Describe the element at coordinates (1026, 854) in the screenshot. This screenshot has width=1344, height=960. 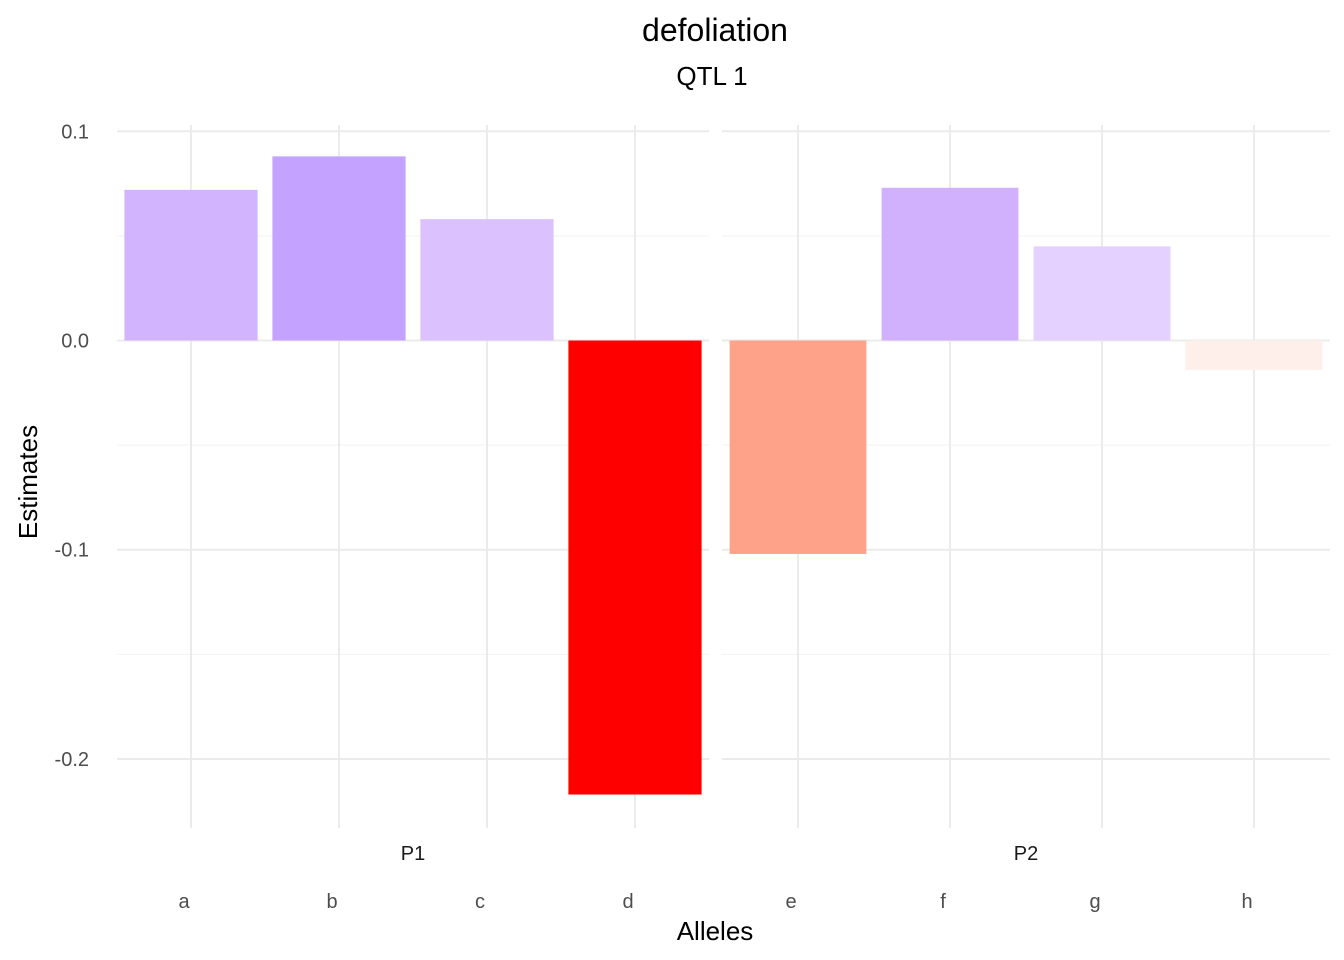
I see `panel-label-P2: P2` at that location.